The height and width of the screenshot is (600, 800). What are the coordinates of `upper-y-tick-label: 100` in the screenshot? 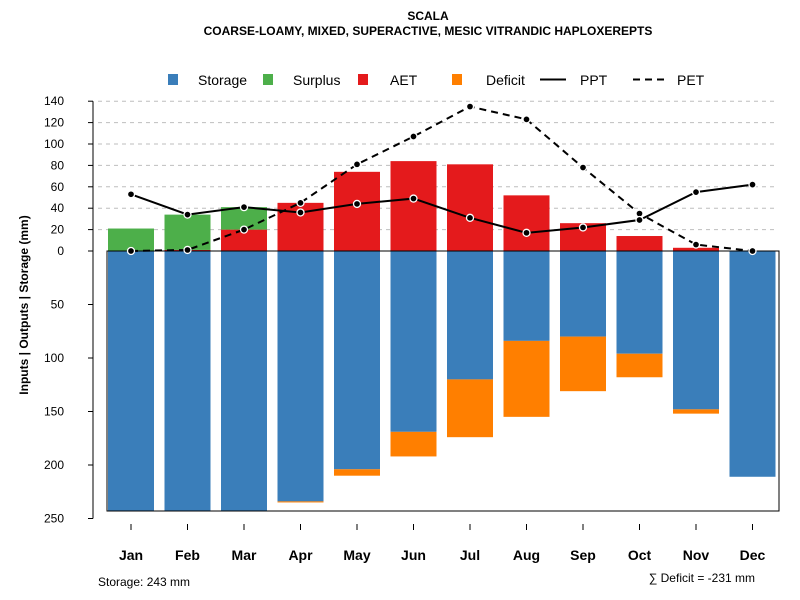 It's located at (54, 144).